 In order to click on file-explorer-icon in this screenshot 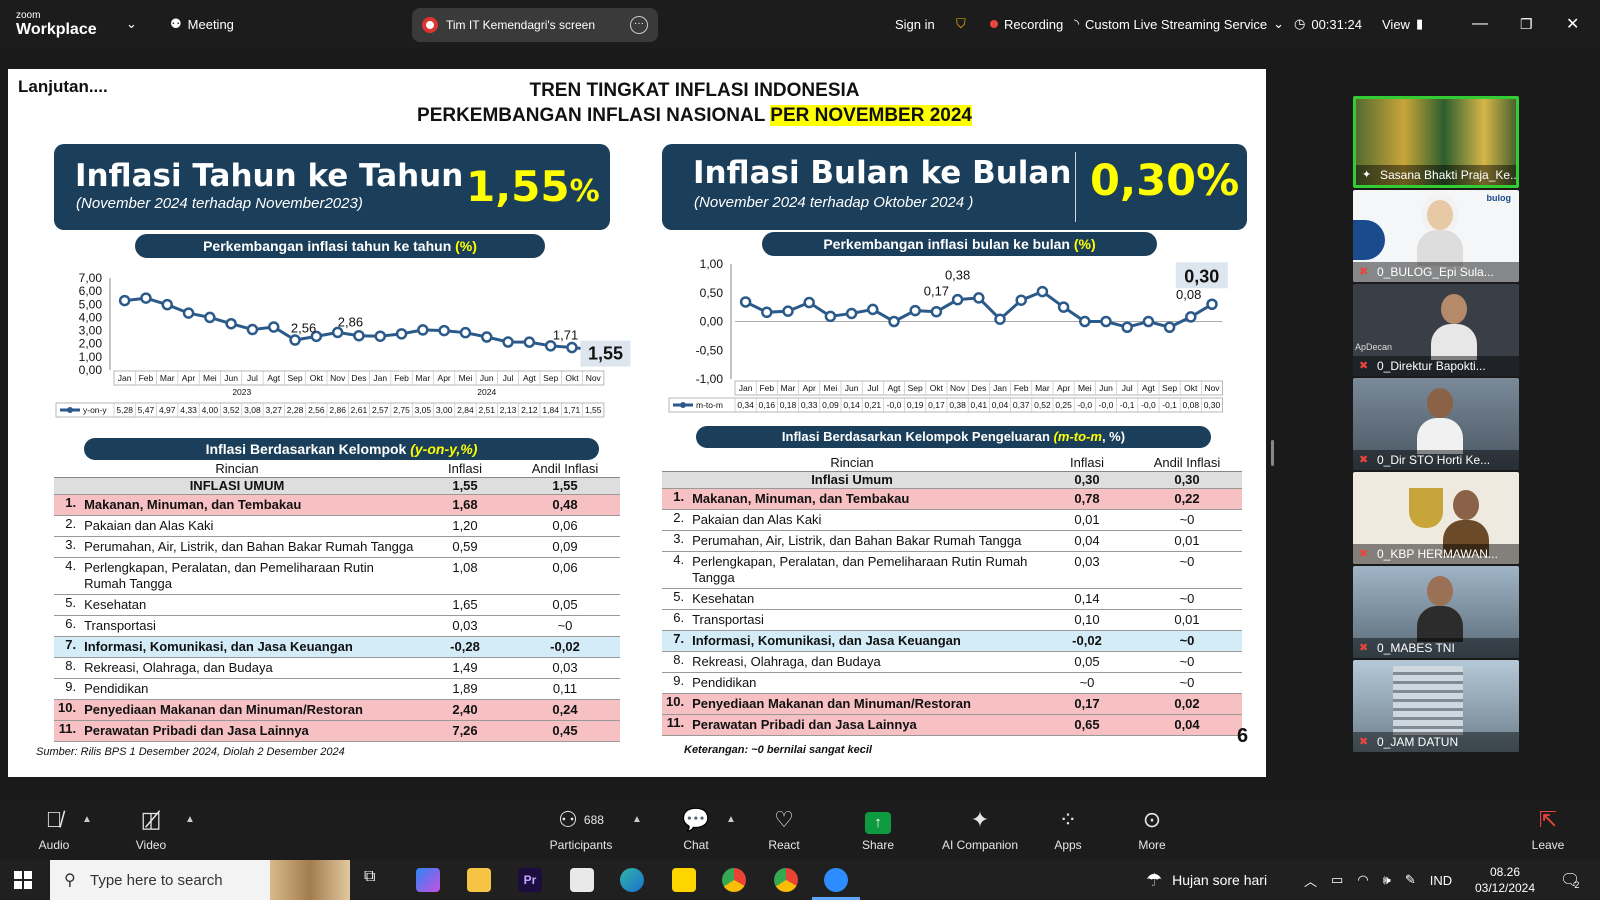, I will do `click(479, 880)`.